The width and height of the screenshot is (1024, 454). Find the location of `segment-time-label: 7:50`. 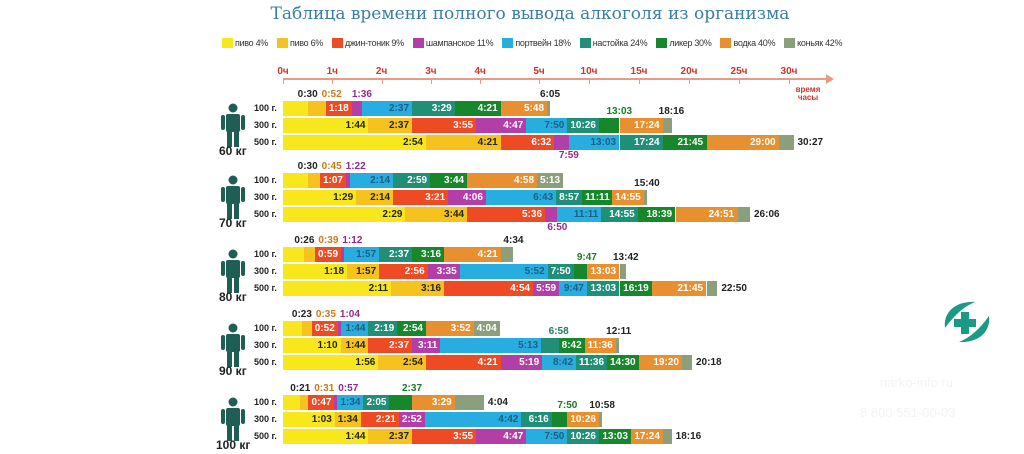

segment-time-label: 7:50 is located at coordinates (554, 436).